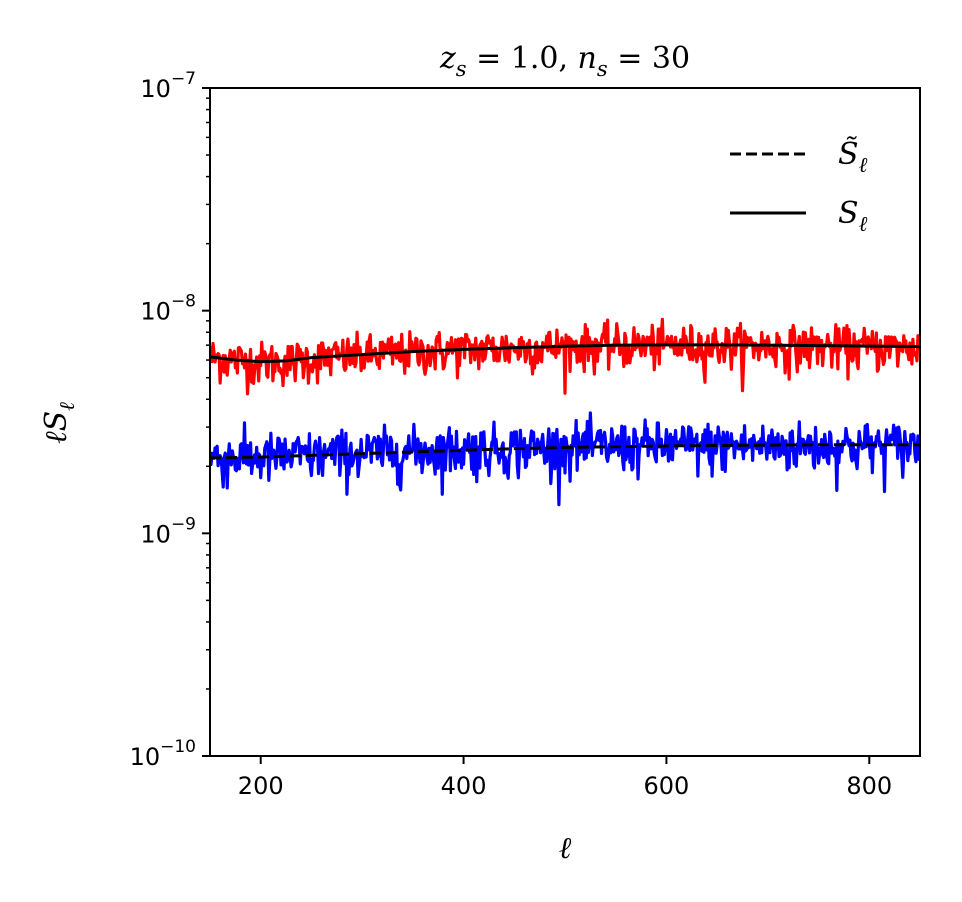  What do you see at coordinates (67, 406) in the screenshot?
I see `y-axis-label-sub: ℓ` at bounding box center [67, 406].